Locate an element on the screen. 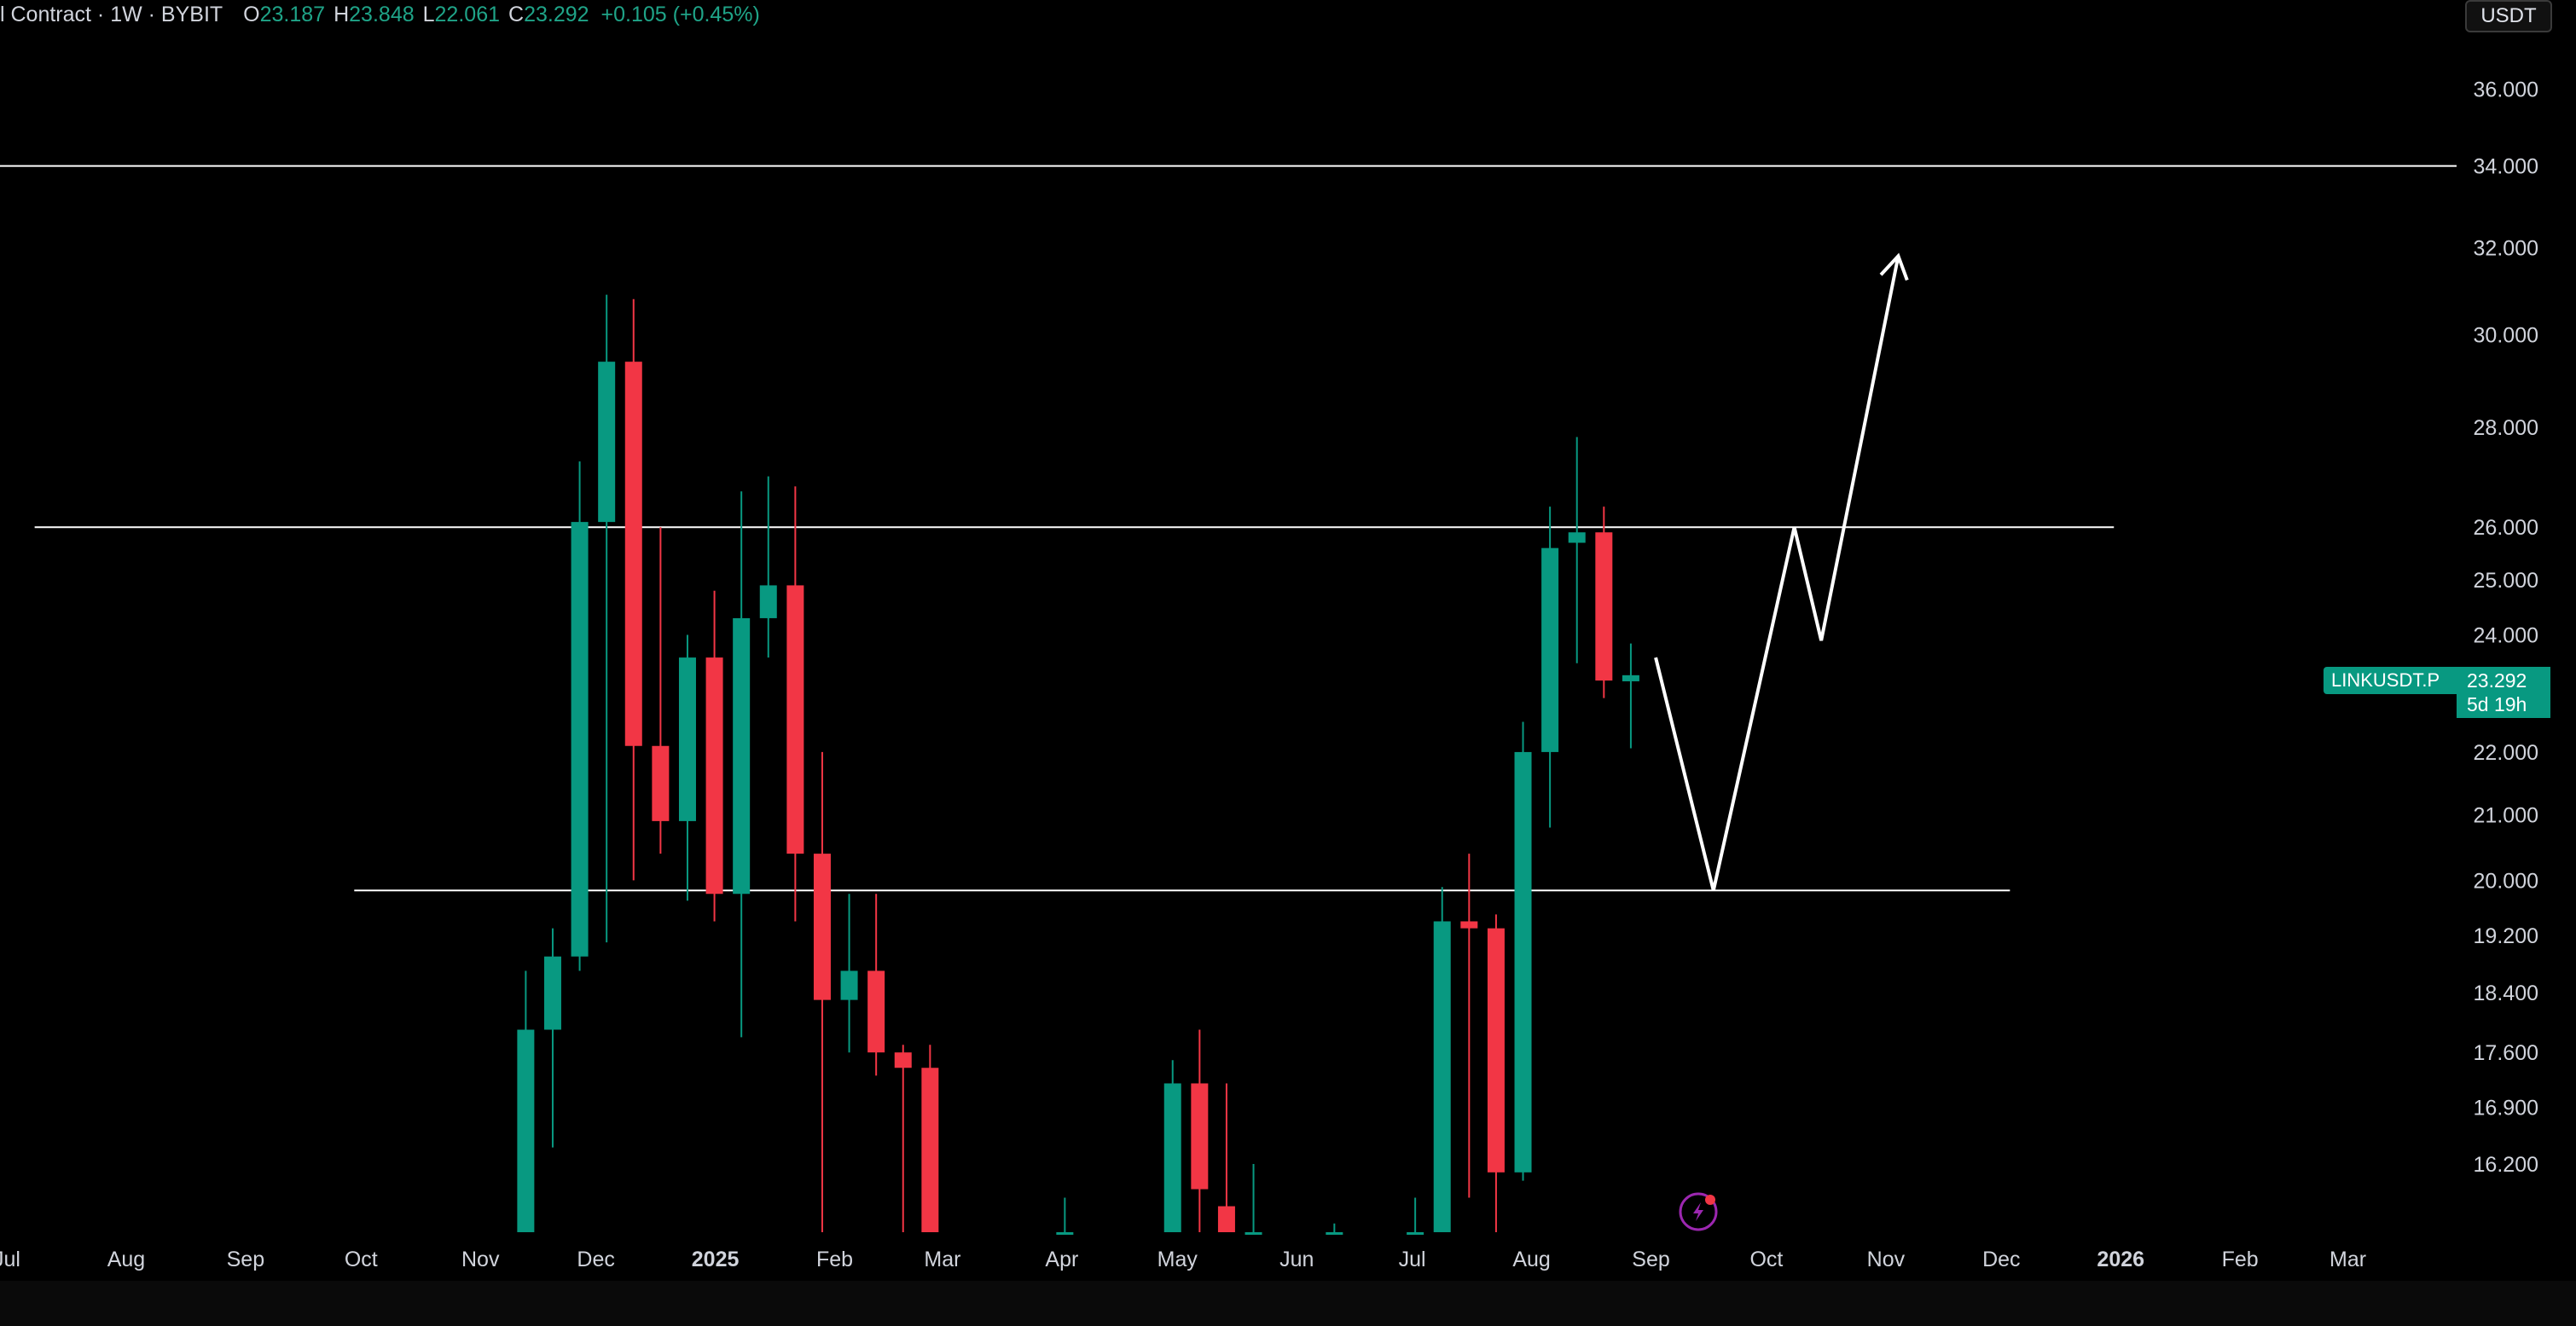  bar-countdown-label: 5d 19h is located at coordinates (2503, 704).